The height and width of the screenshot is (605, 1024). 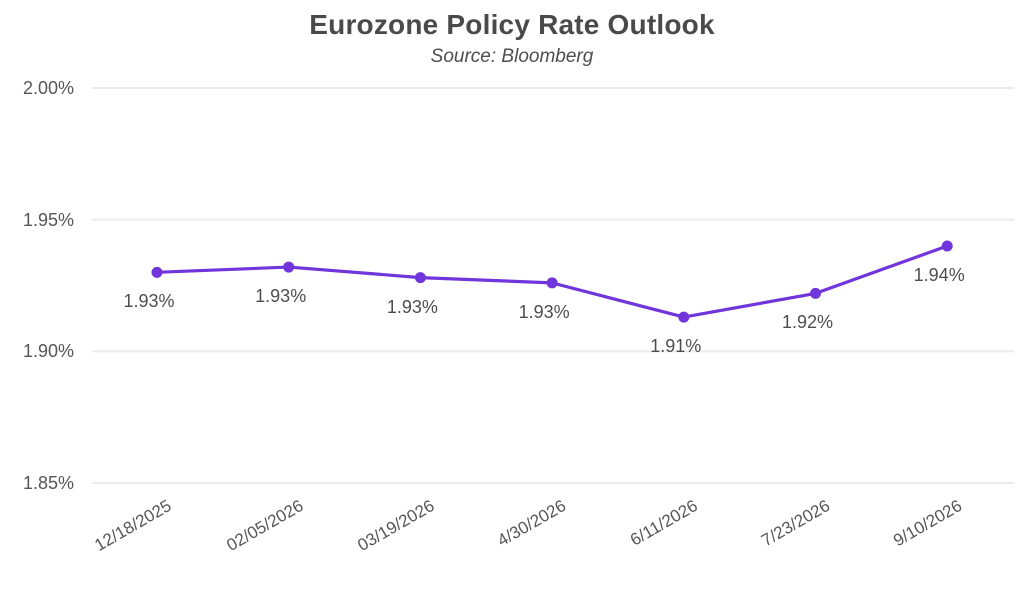 I want to click on y-axis-tick-label: 1.95%, so click(x=48, y=219).